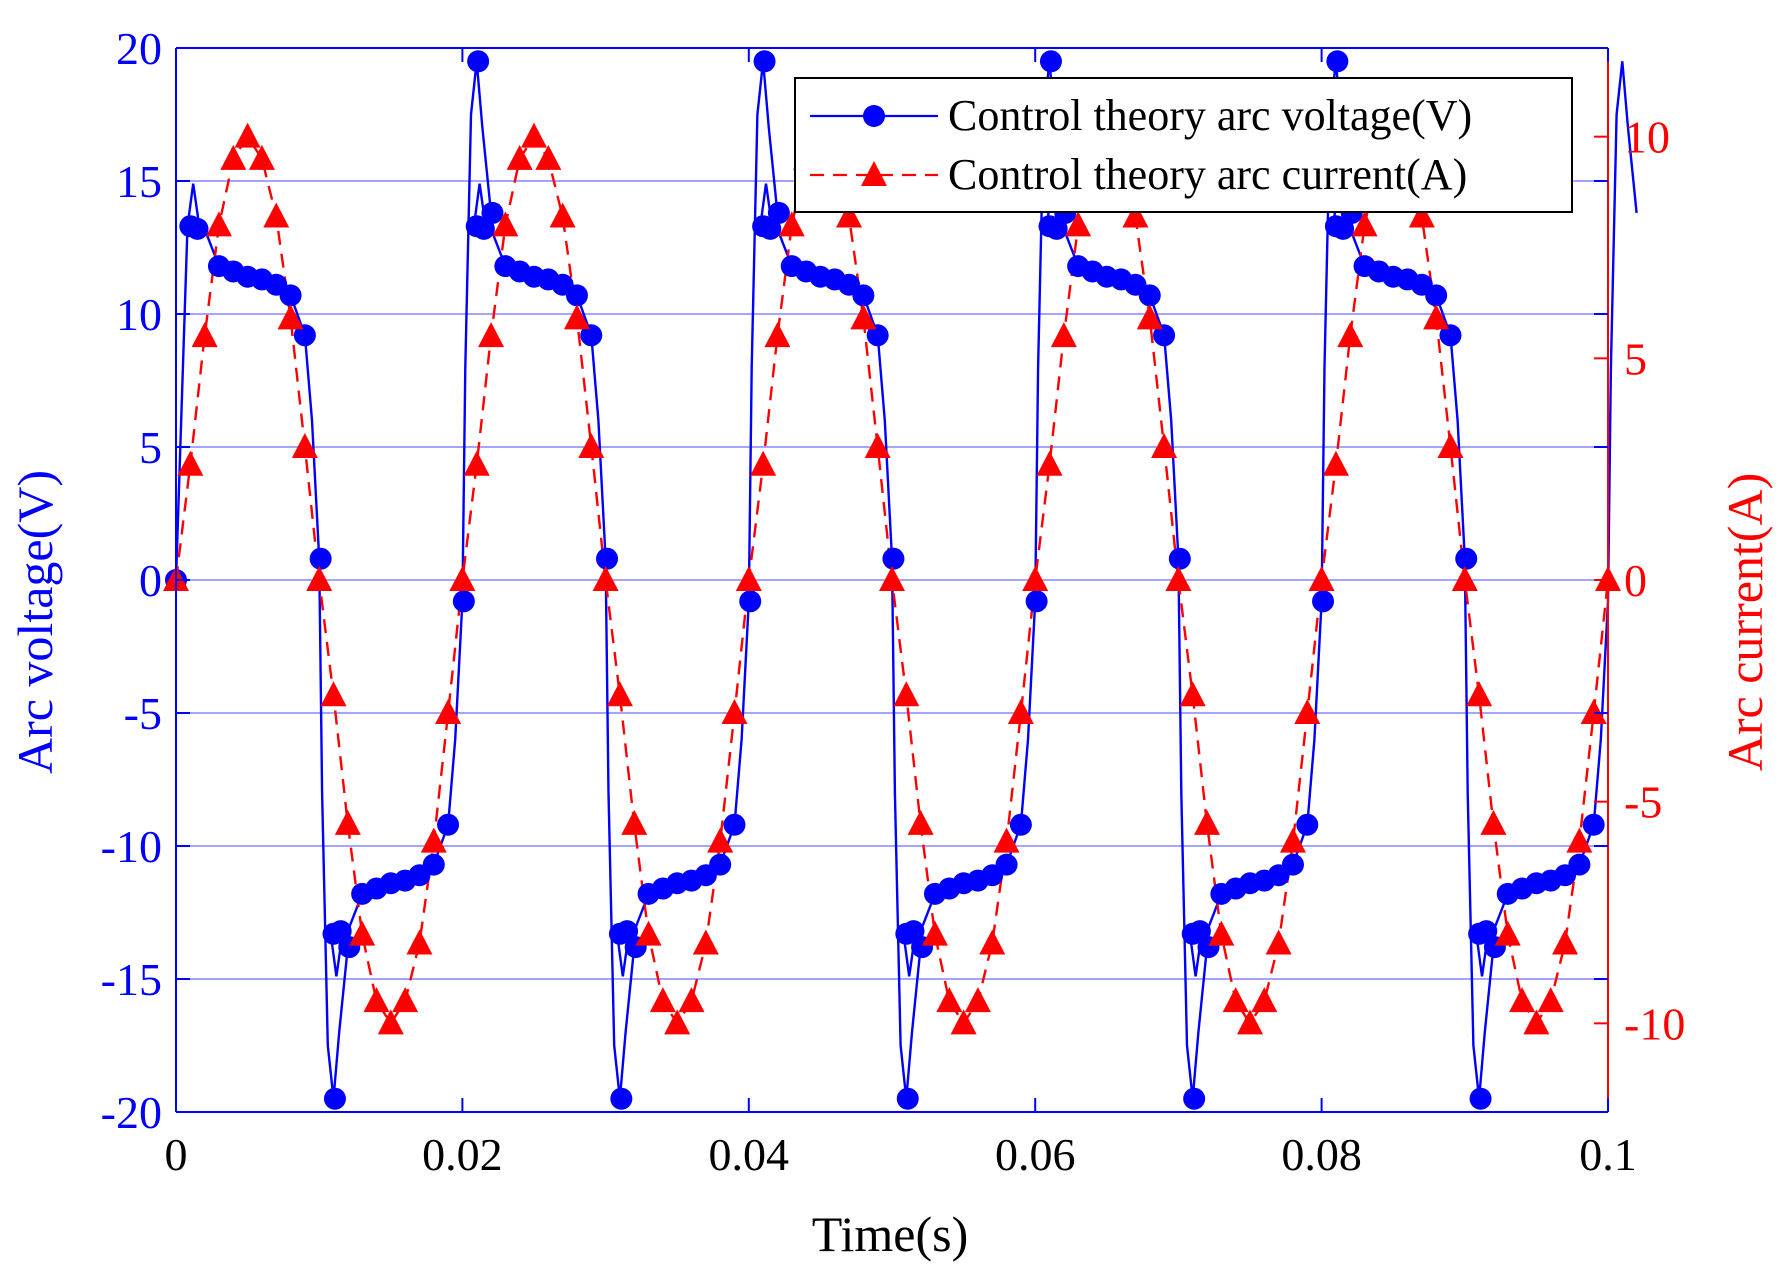 This screenshot has width=1789, height=1274. Describe the element at coordinates (1635, 580) in the screenshot. I see `y-right-tick-label: 0` at that location.